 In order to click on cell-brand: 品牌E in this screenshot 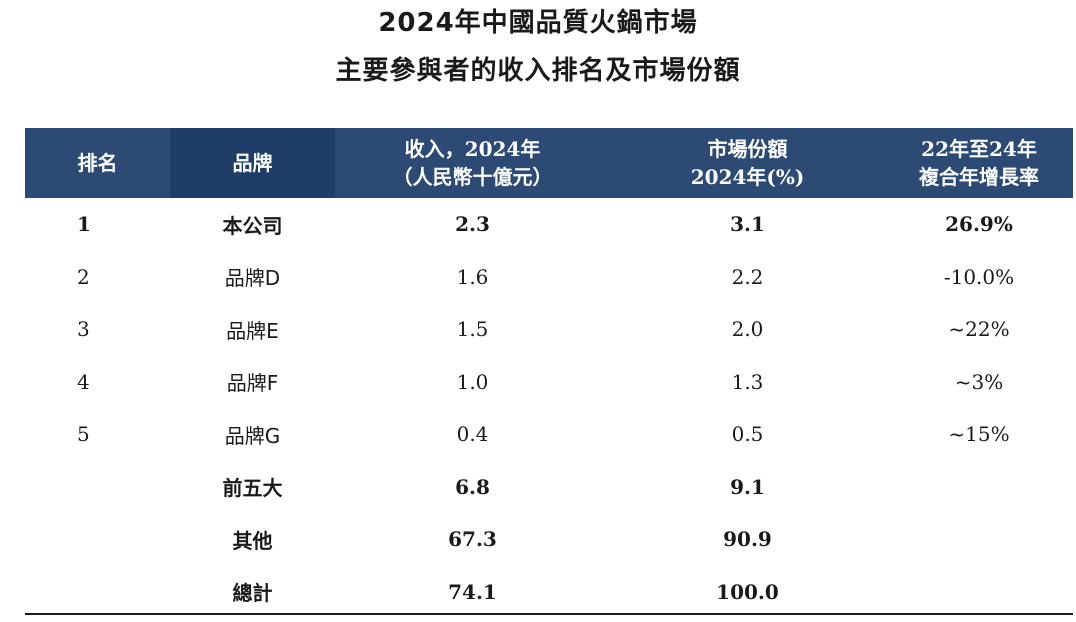, I will do `click(252, 330)`.